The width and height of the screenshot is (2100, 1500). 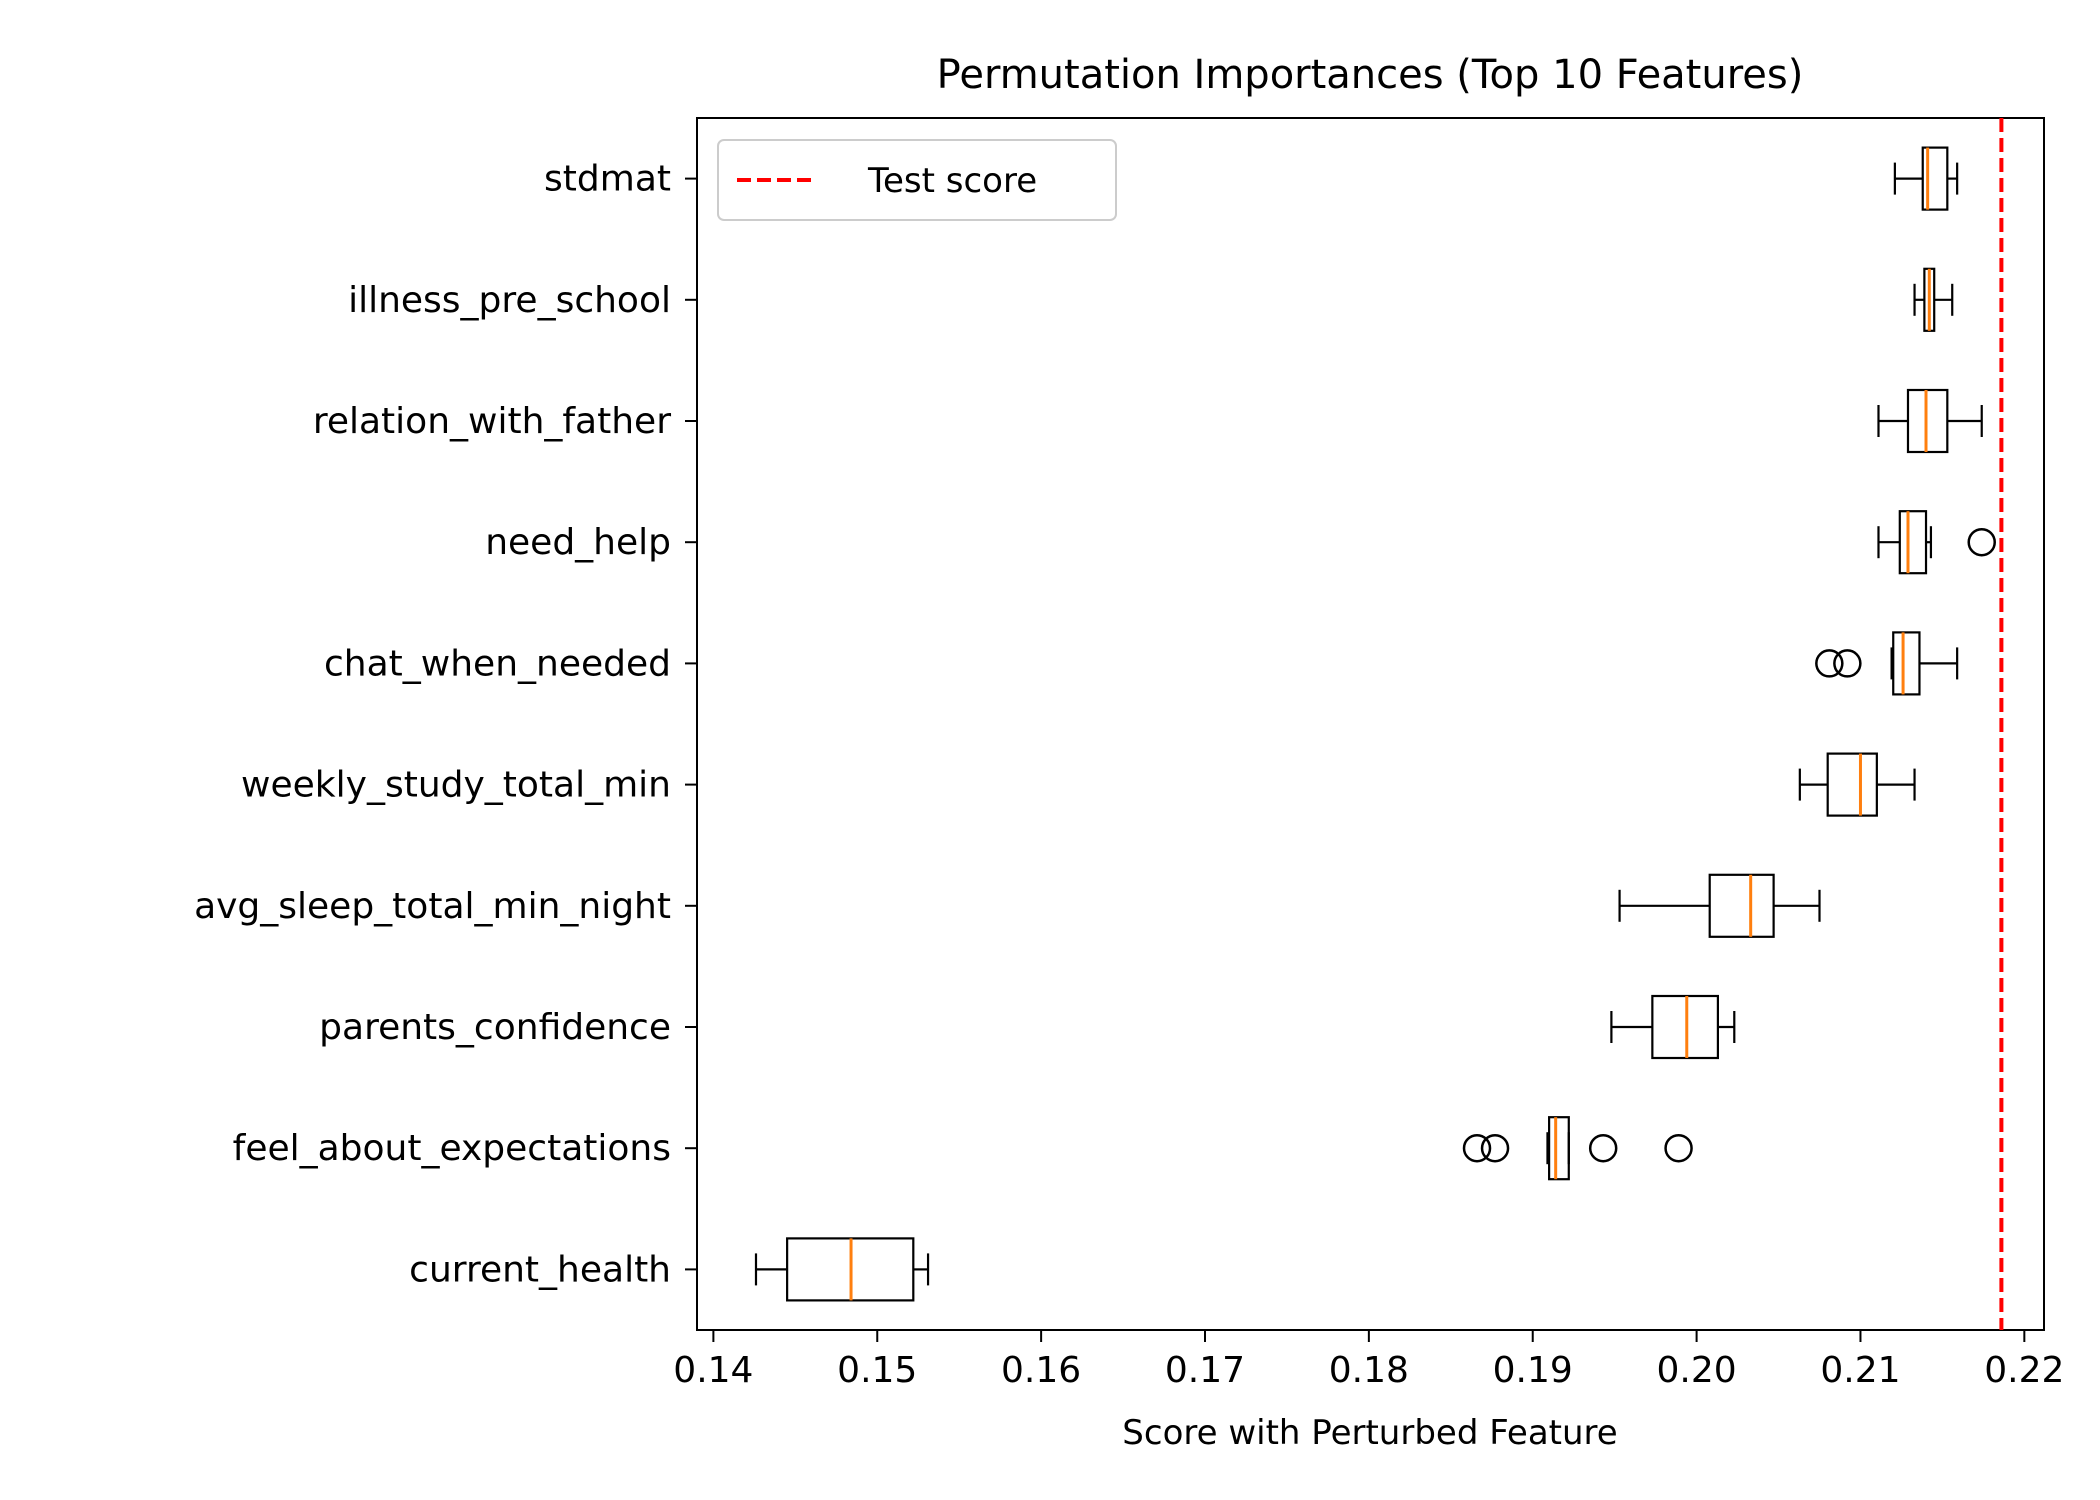 I want to click on x-tick-label: 0.22, so click(x=2024, y=1370).